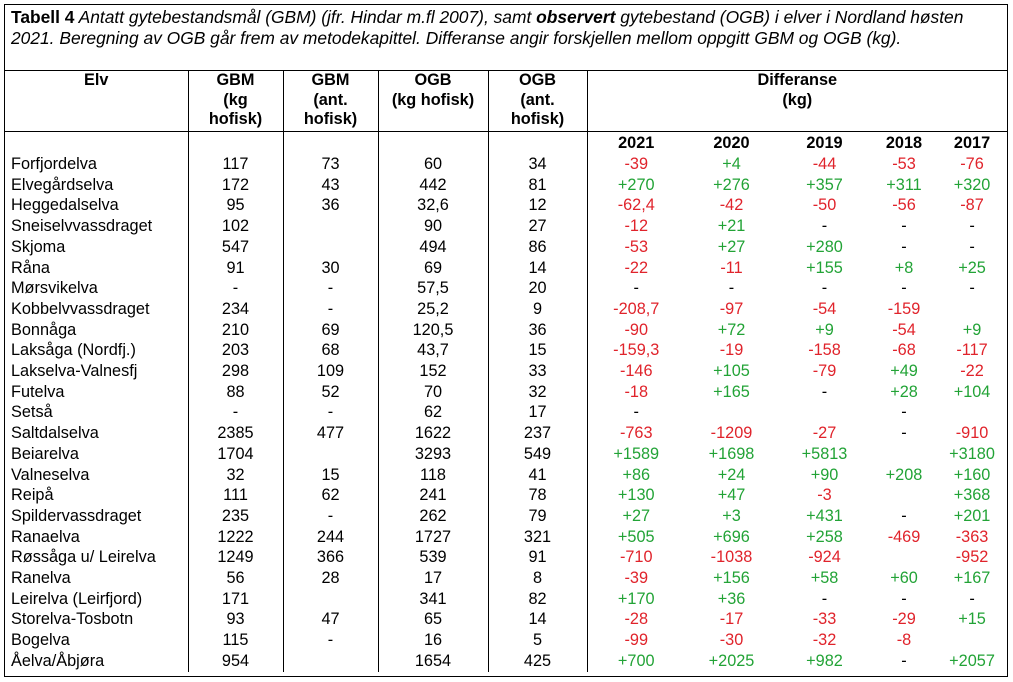 This screenshot has height=682, width=1013. What do you see at coordinates (824, 474) in the screenshot?
I see `cell-diff-2019: +90` at bounding box center [824, 474].